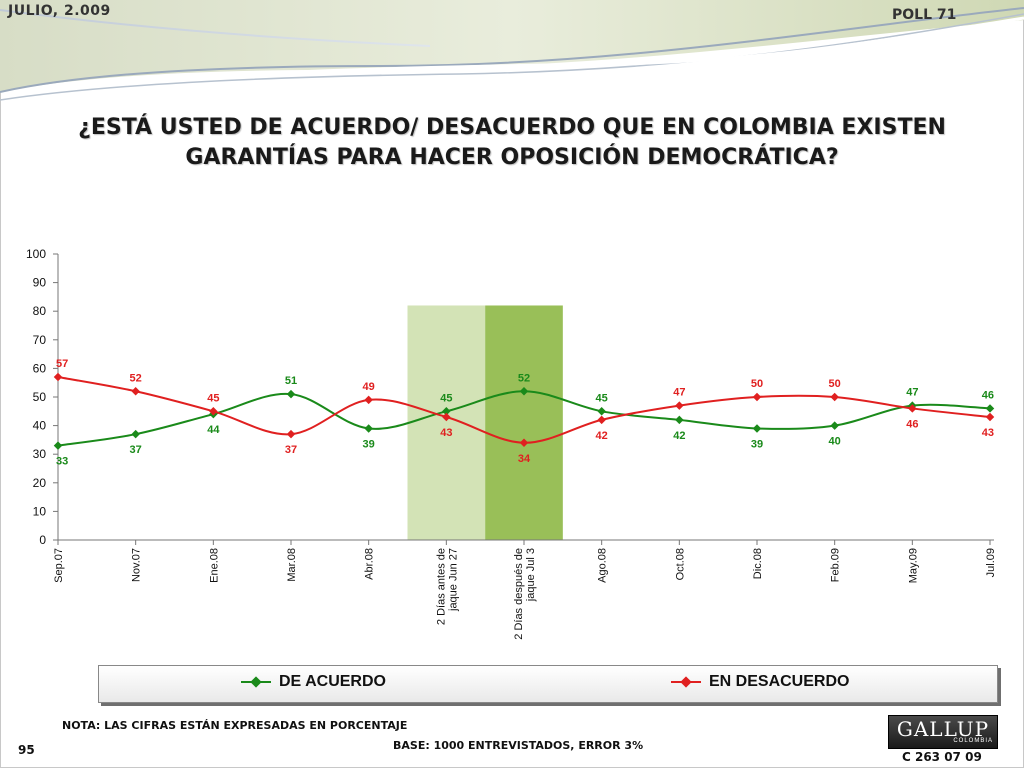  Describe the element at coordinates (40, 340) in the screenshot. I see `y-tick-label: 70` at that location.